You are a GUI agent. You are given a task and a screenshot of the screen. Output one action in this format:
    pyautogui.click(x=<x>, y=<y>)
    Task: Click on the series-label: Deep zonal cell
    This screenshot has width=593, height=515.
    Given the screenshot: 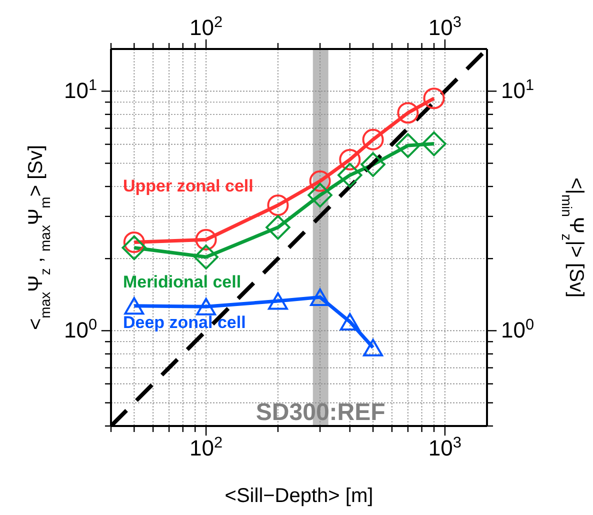 What is the action you would take?
    pyautogui.click(x=184, y=322)
    